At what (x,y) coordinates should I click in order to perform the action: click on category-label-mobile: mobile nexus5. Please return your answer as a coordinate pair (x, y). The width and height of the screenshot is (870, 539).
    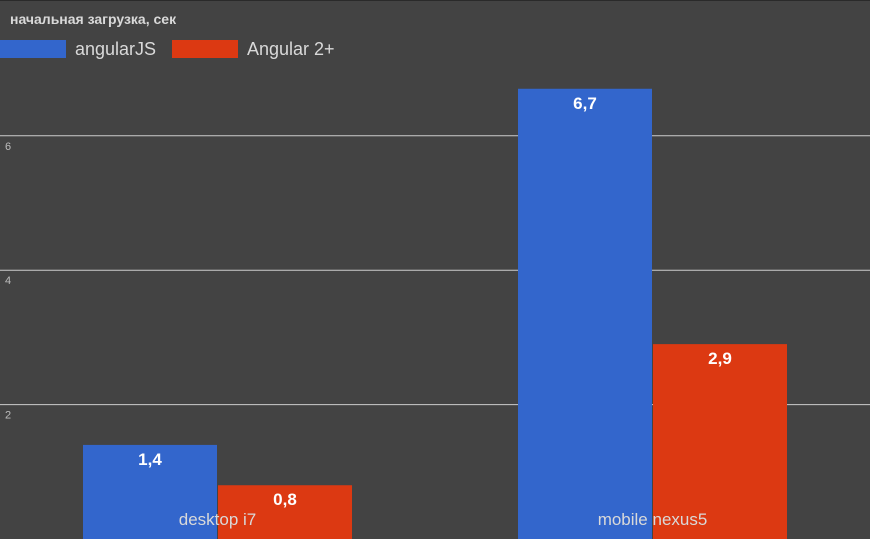
    Looking at the image, I should click on (653, 519).